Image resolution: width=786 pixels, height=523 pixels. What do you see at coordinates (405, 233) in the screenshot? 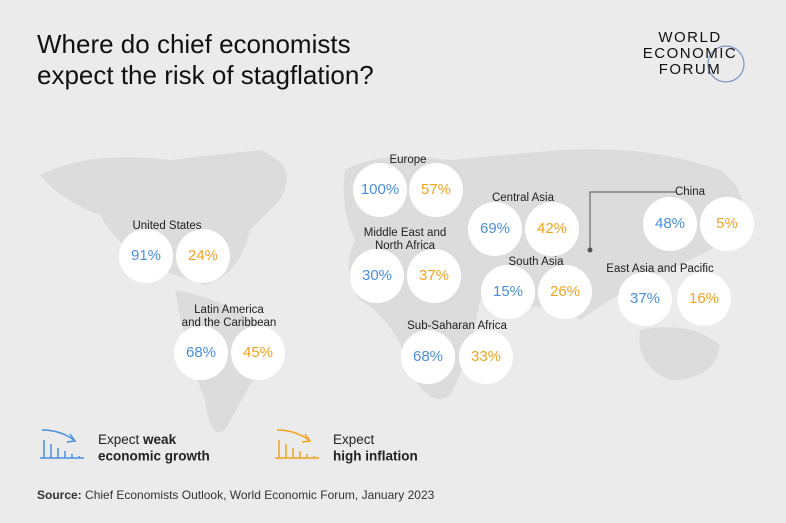
I see `region-name: Middle East and` at bounding box center [405, 233].